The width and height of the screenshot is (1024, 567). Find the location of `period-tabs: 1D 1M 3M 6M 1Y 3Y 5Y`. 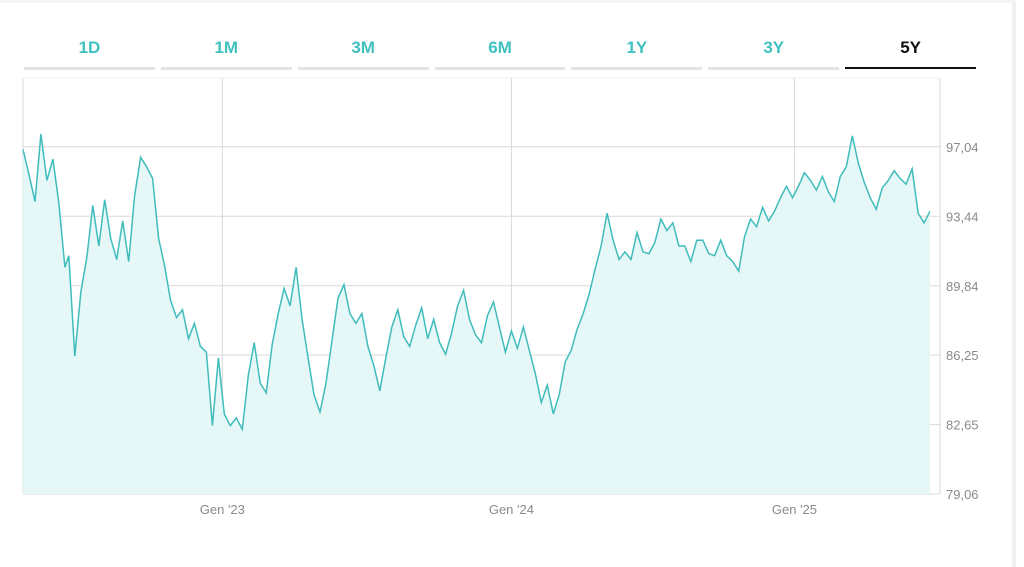

period-tabs: 1D 1M 3M 6M 1Y 3Y 5Y is located at coordinates (500, 53).